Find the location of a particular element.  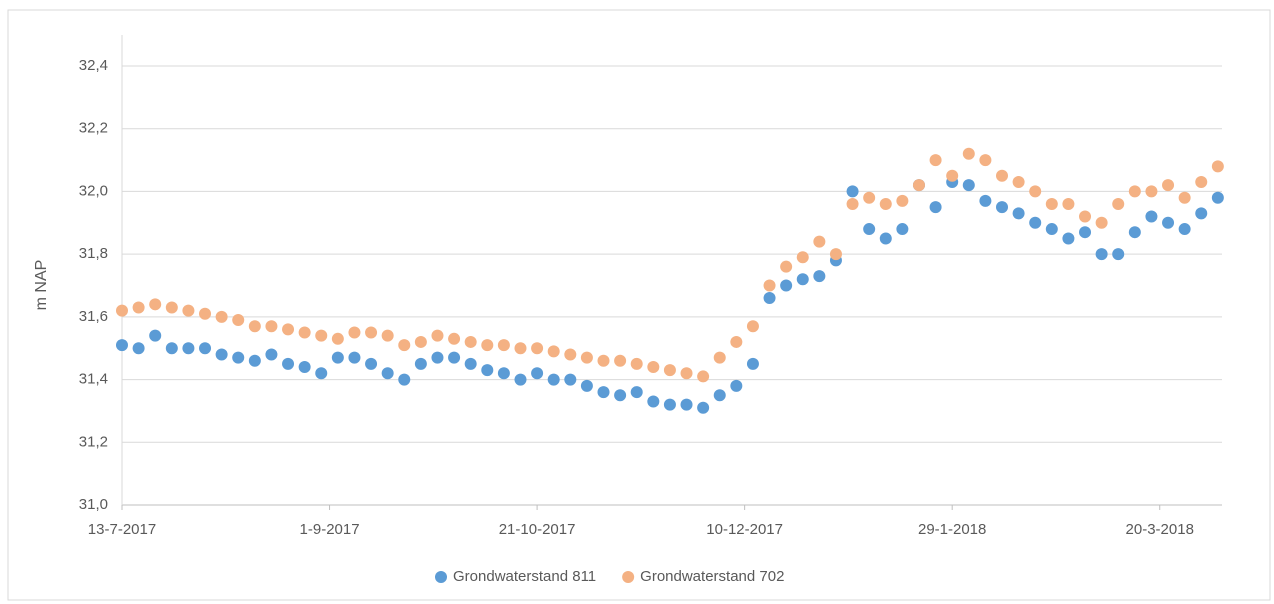

y-tick-label: 31,6 is located at coordinates (93, 316).